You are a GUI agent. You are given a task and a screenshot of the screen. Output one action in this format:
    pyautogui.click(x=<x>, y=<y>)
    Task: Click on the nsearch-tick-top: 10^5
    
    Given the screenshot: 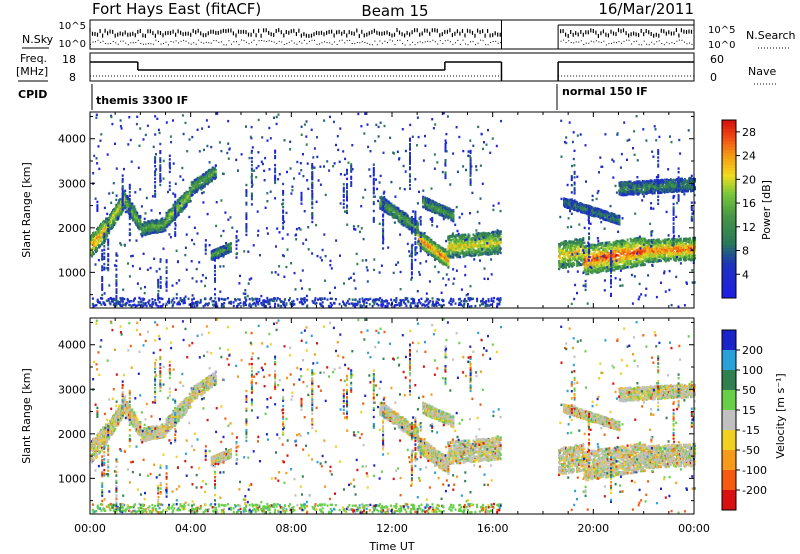 What is the action you would take?
    pyautogui.click(x=721, y=30)
    